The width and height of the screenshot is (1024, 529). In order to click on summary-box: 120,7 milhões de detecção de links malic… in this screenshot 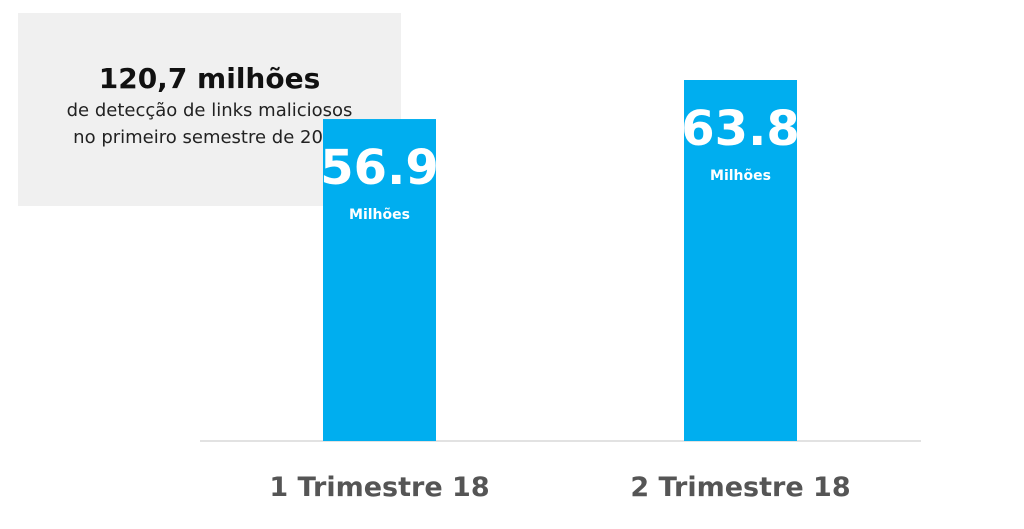, I will do `click(209, 109)`.